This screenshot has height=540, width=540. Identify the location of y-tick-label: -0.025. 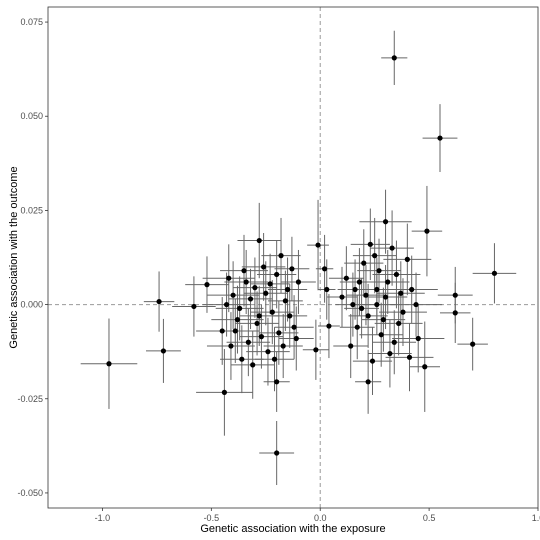
(30, 399).